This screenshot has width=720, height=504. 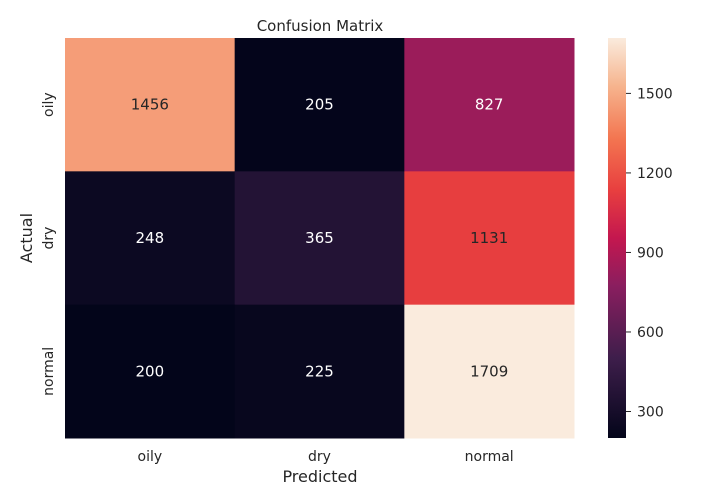 I want to click on colorbar-tick-label: 300, so click(x=650, y=412).